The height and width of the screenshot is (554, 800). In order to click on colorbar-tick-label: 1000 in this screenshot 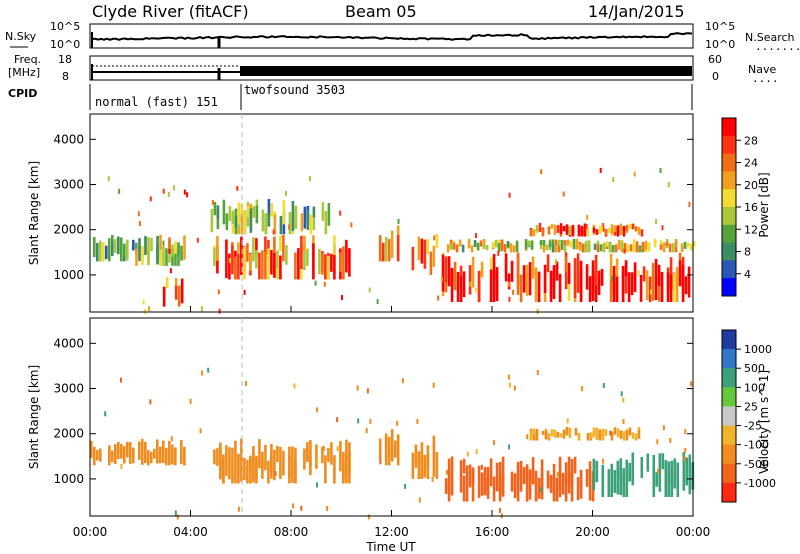, I will do `click(758, 349)`.